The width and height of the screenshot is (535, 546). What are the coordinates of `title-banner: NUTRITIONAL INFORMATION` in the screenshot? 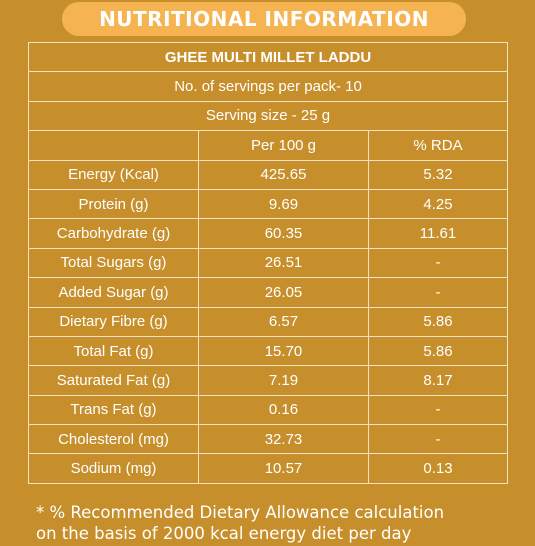 It's located at (264, 19).